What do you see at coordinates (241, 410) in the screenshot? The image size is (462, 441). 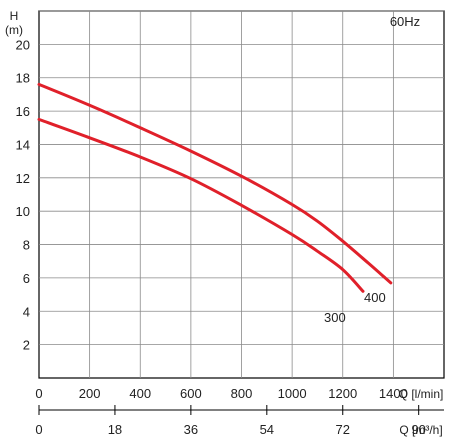 I see `secondary-axis` at bounding box center [241, 410].